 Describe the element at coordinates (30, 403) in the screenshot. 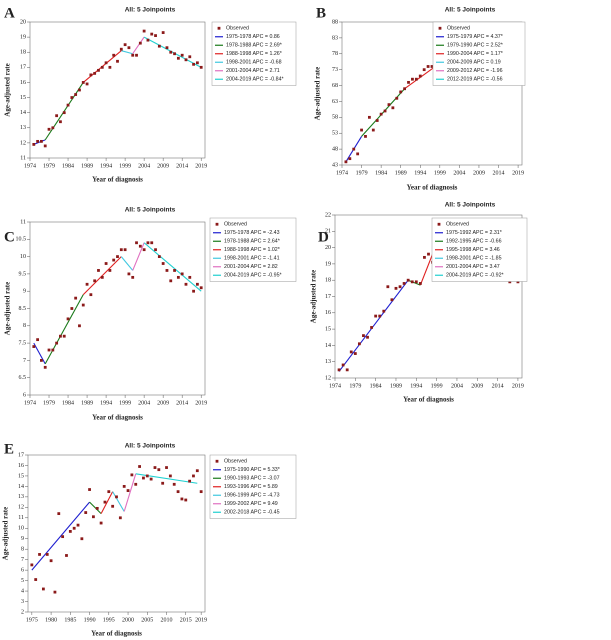

I see `x-tick-label: 1974` at that location.